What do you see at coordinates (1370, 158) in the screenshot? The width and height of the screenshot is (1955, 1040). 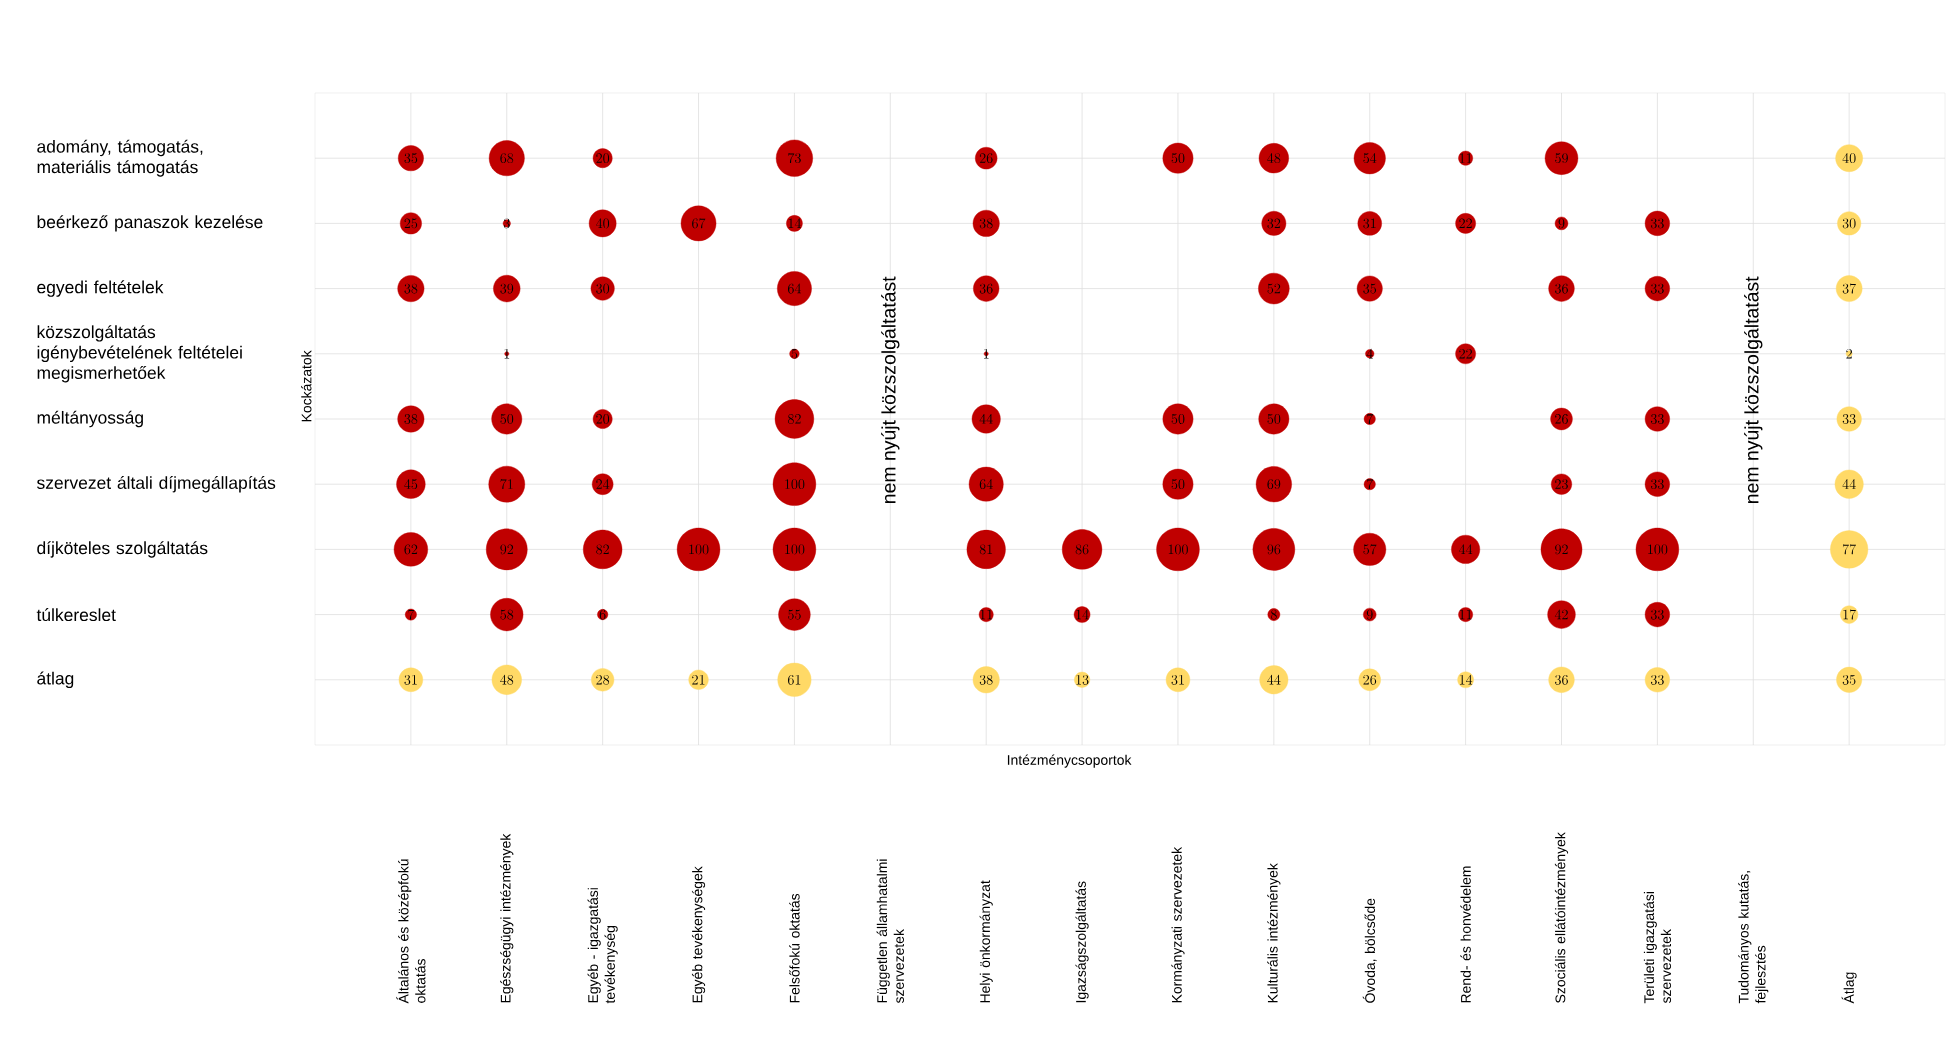 I see `data-label: 54` at bounding box center [1370, 158].